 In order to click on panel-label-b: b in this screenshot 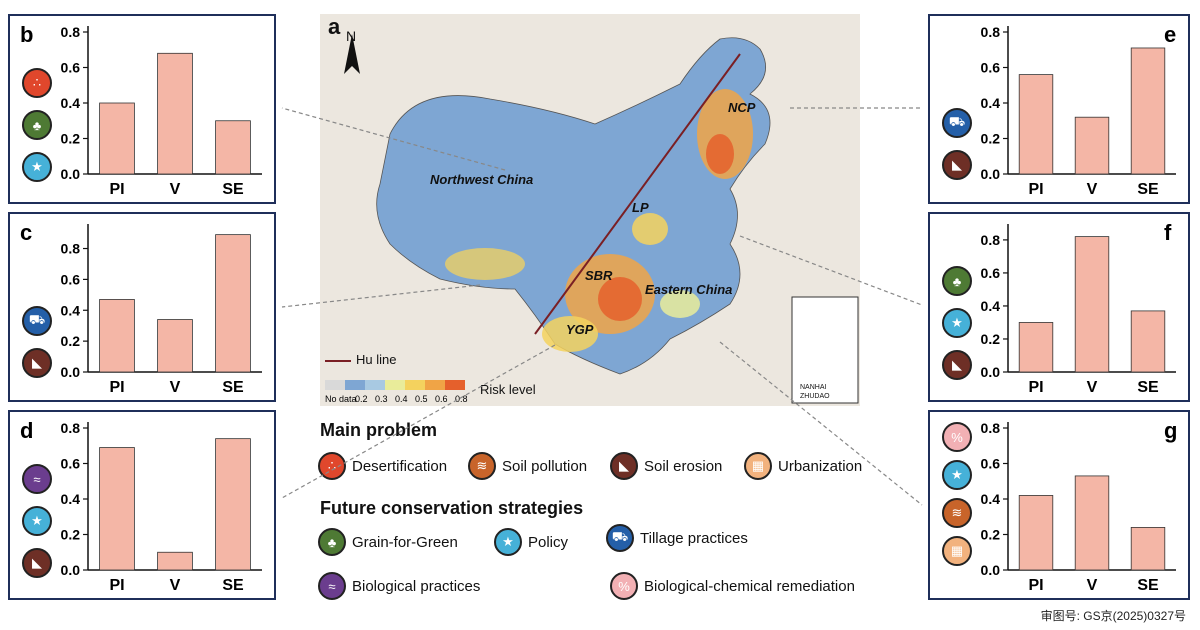, I will do `click(26, 34)`.